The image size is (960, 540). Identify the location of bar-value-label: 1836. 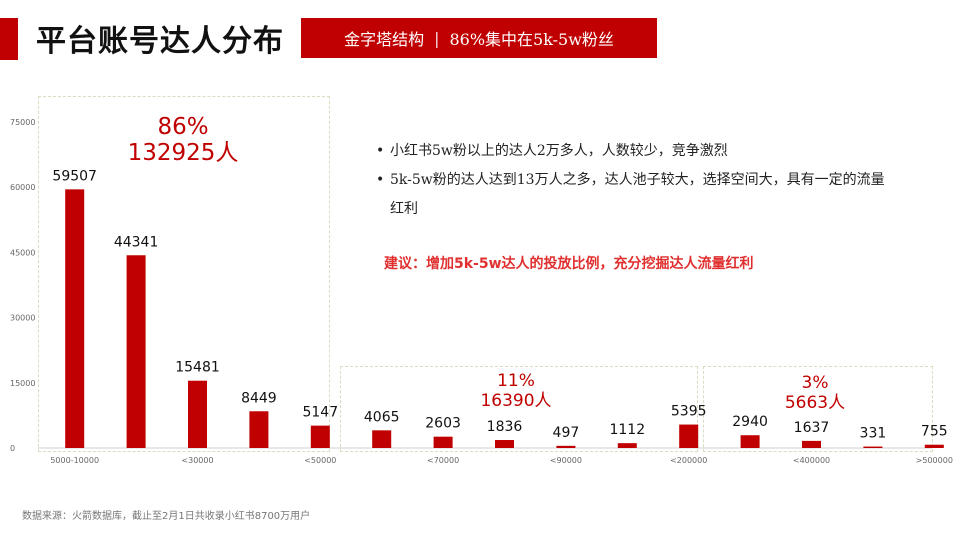
(505, 427).